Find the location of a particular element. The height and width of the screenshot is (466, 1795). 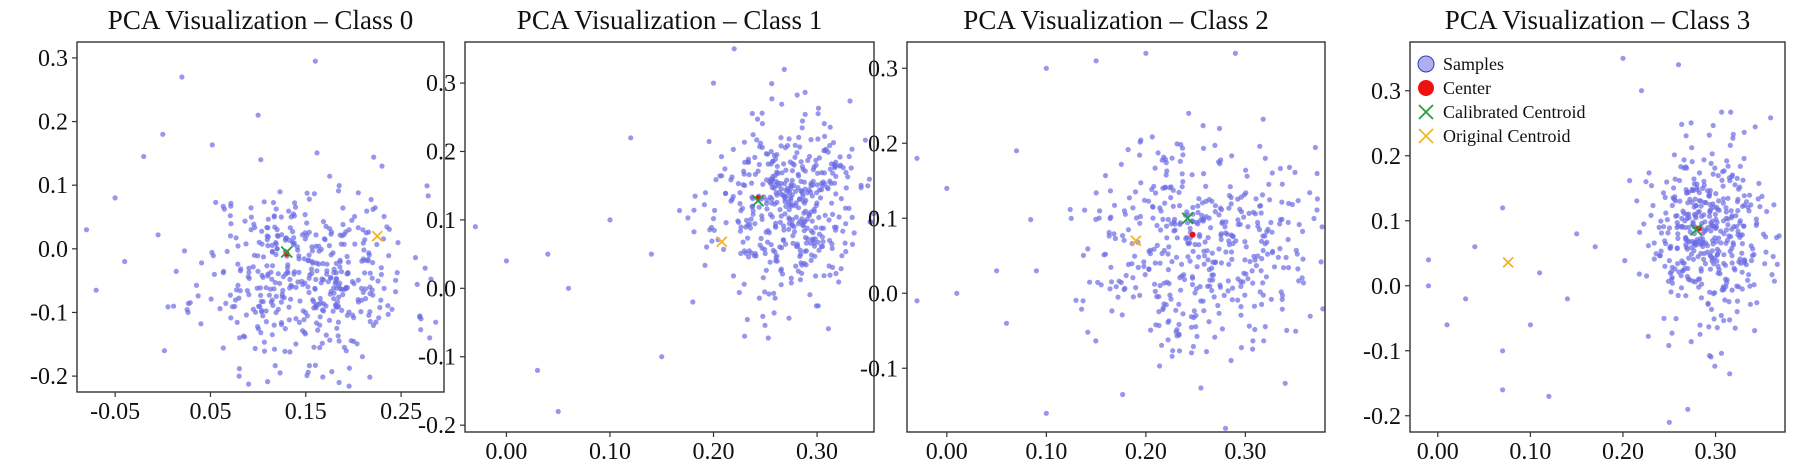

y-tick-label: 0.2 is located at coordinates (1386, 157).